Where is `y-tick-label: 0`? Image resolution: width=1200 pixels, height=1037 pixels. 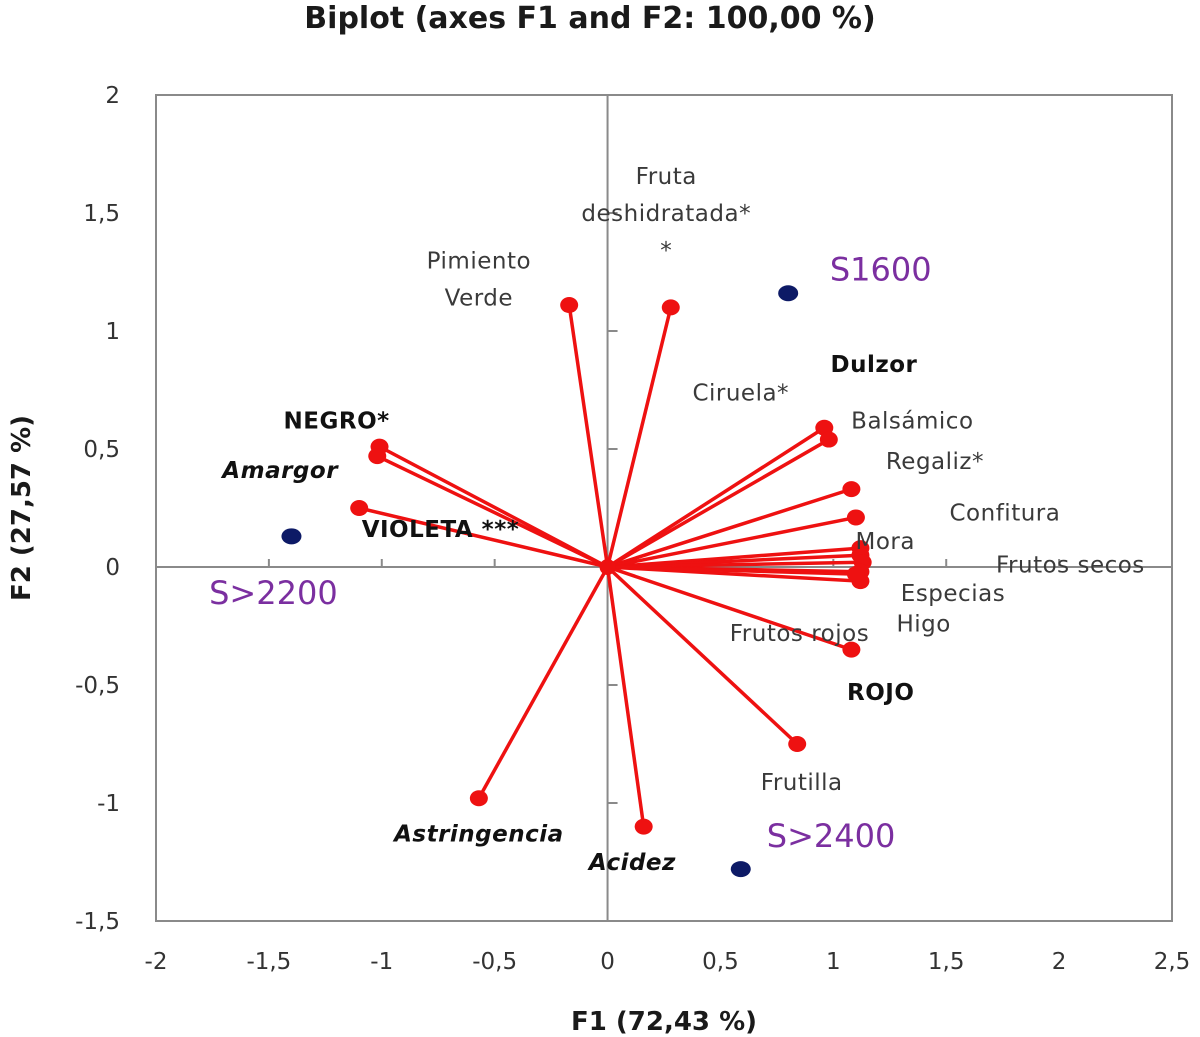
y-tick-label: 0 is located at coordinates (112, 568).